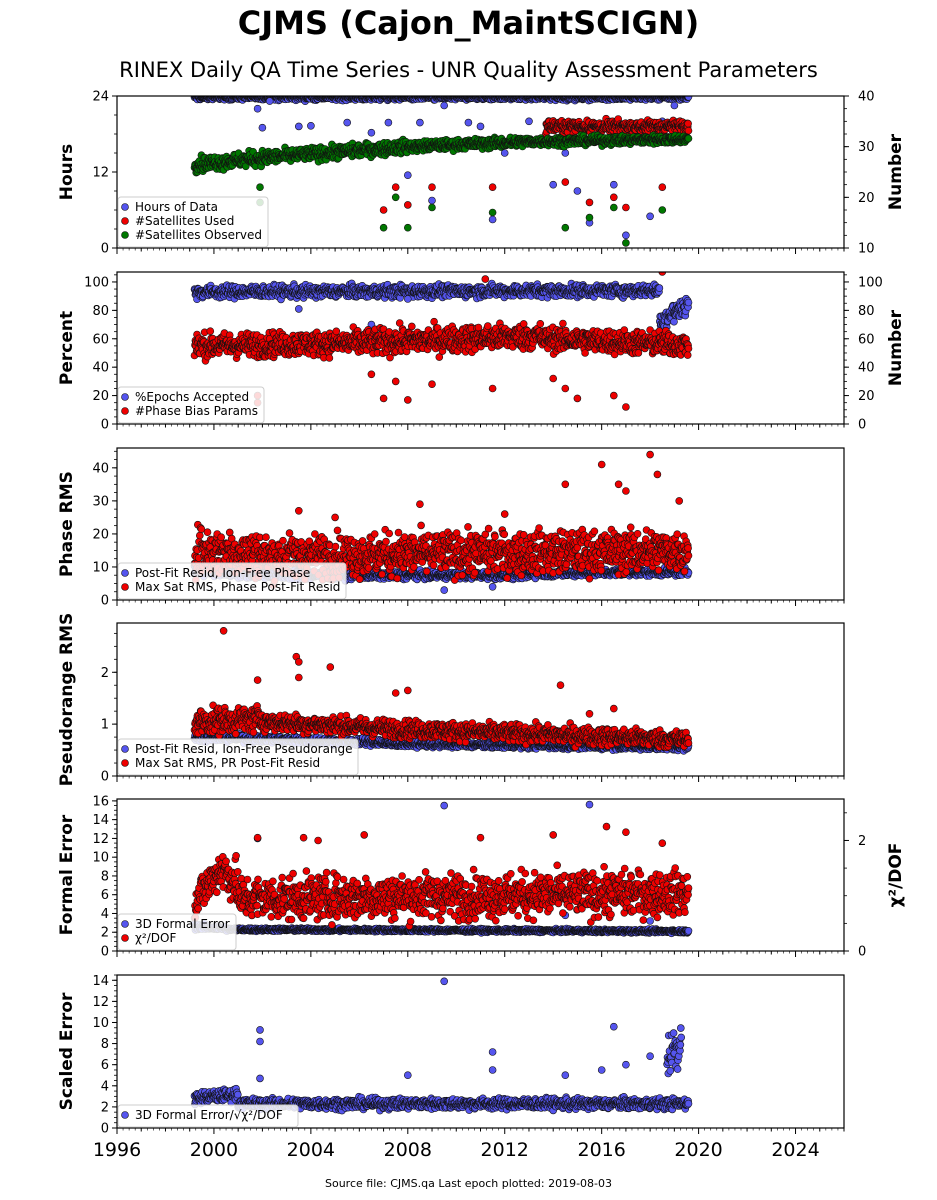  What do you see at coordinates (184, 221) in the screenshot?
I see `legend-label: #Satellites Used` at bounding box center [184, 221].